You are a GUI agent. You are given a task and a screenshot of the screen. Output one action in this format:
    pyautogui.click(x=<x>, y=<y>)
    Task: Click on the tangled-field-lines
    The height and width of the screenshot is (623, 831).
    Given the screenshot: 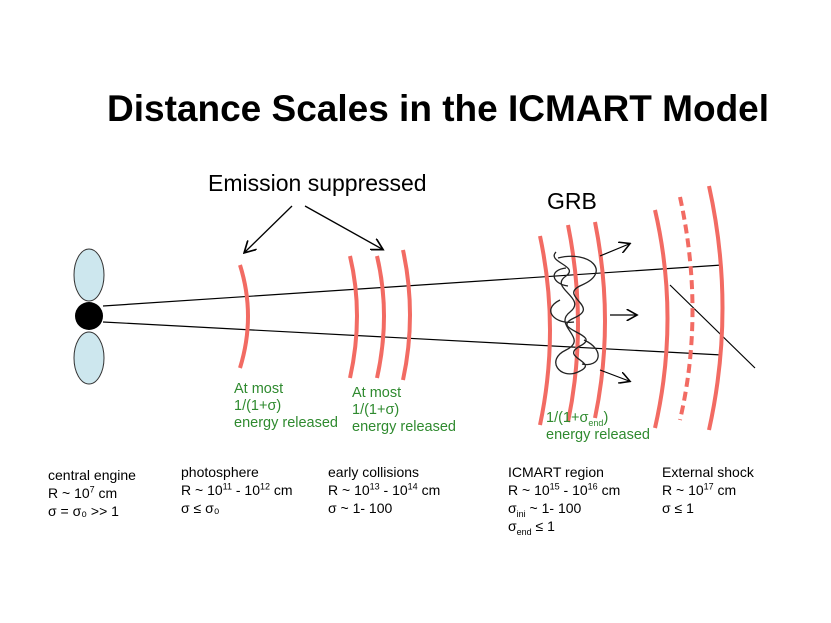 What is the action you would take?
    pyautogui.click(x=574, y=313)
    